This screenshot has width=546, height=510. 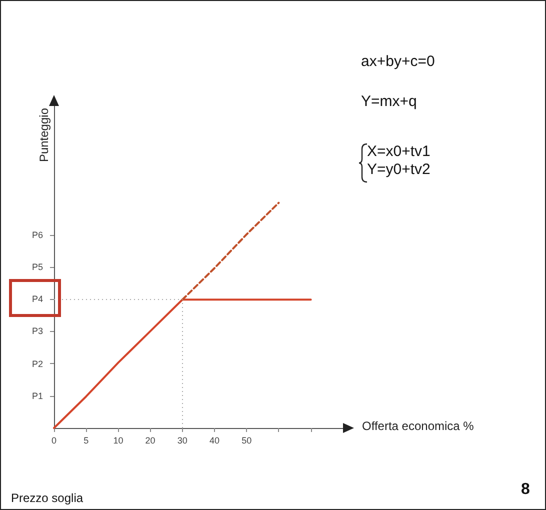 I want to click on text: P6, so click(x=37, y=235).